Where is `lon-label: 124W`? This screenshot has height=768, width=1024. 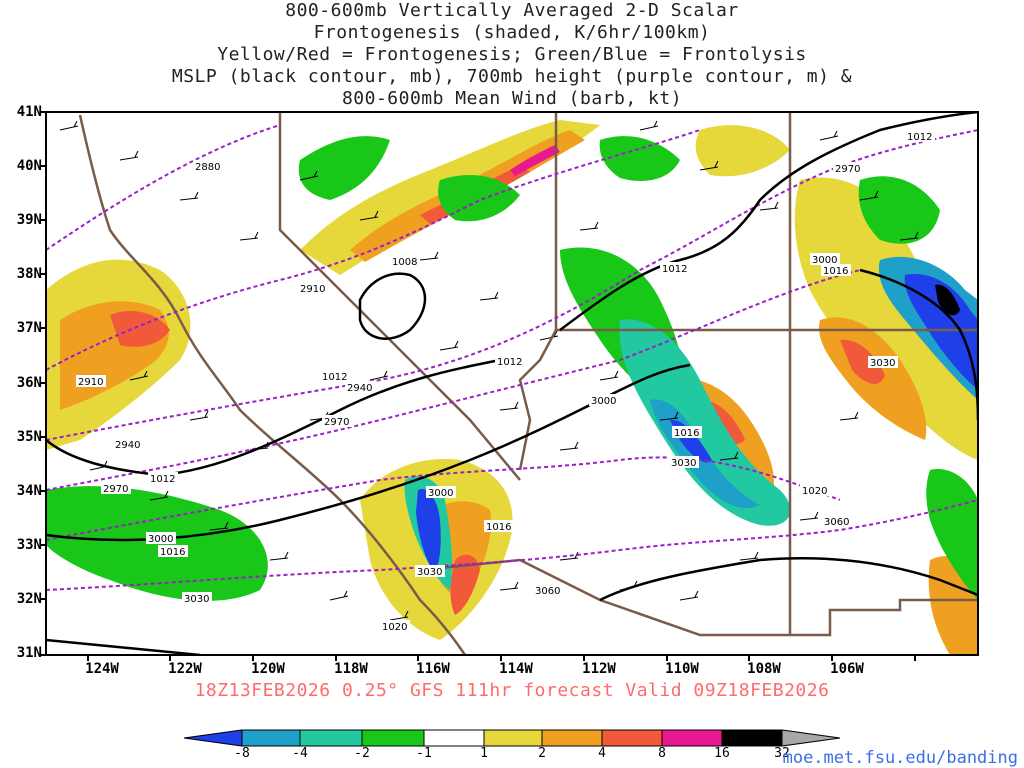 lon-label: 124W is located at coordinates (102, 669).